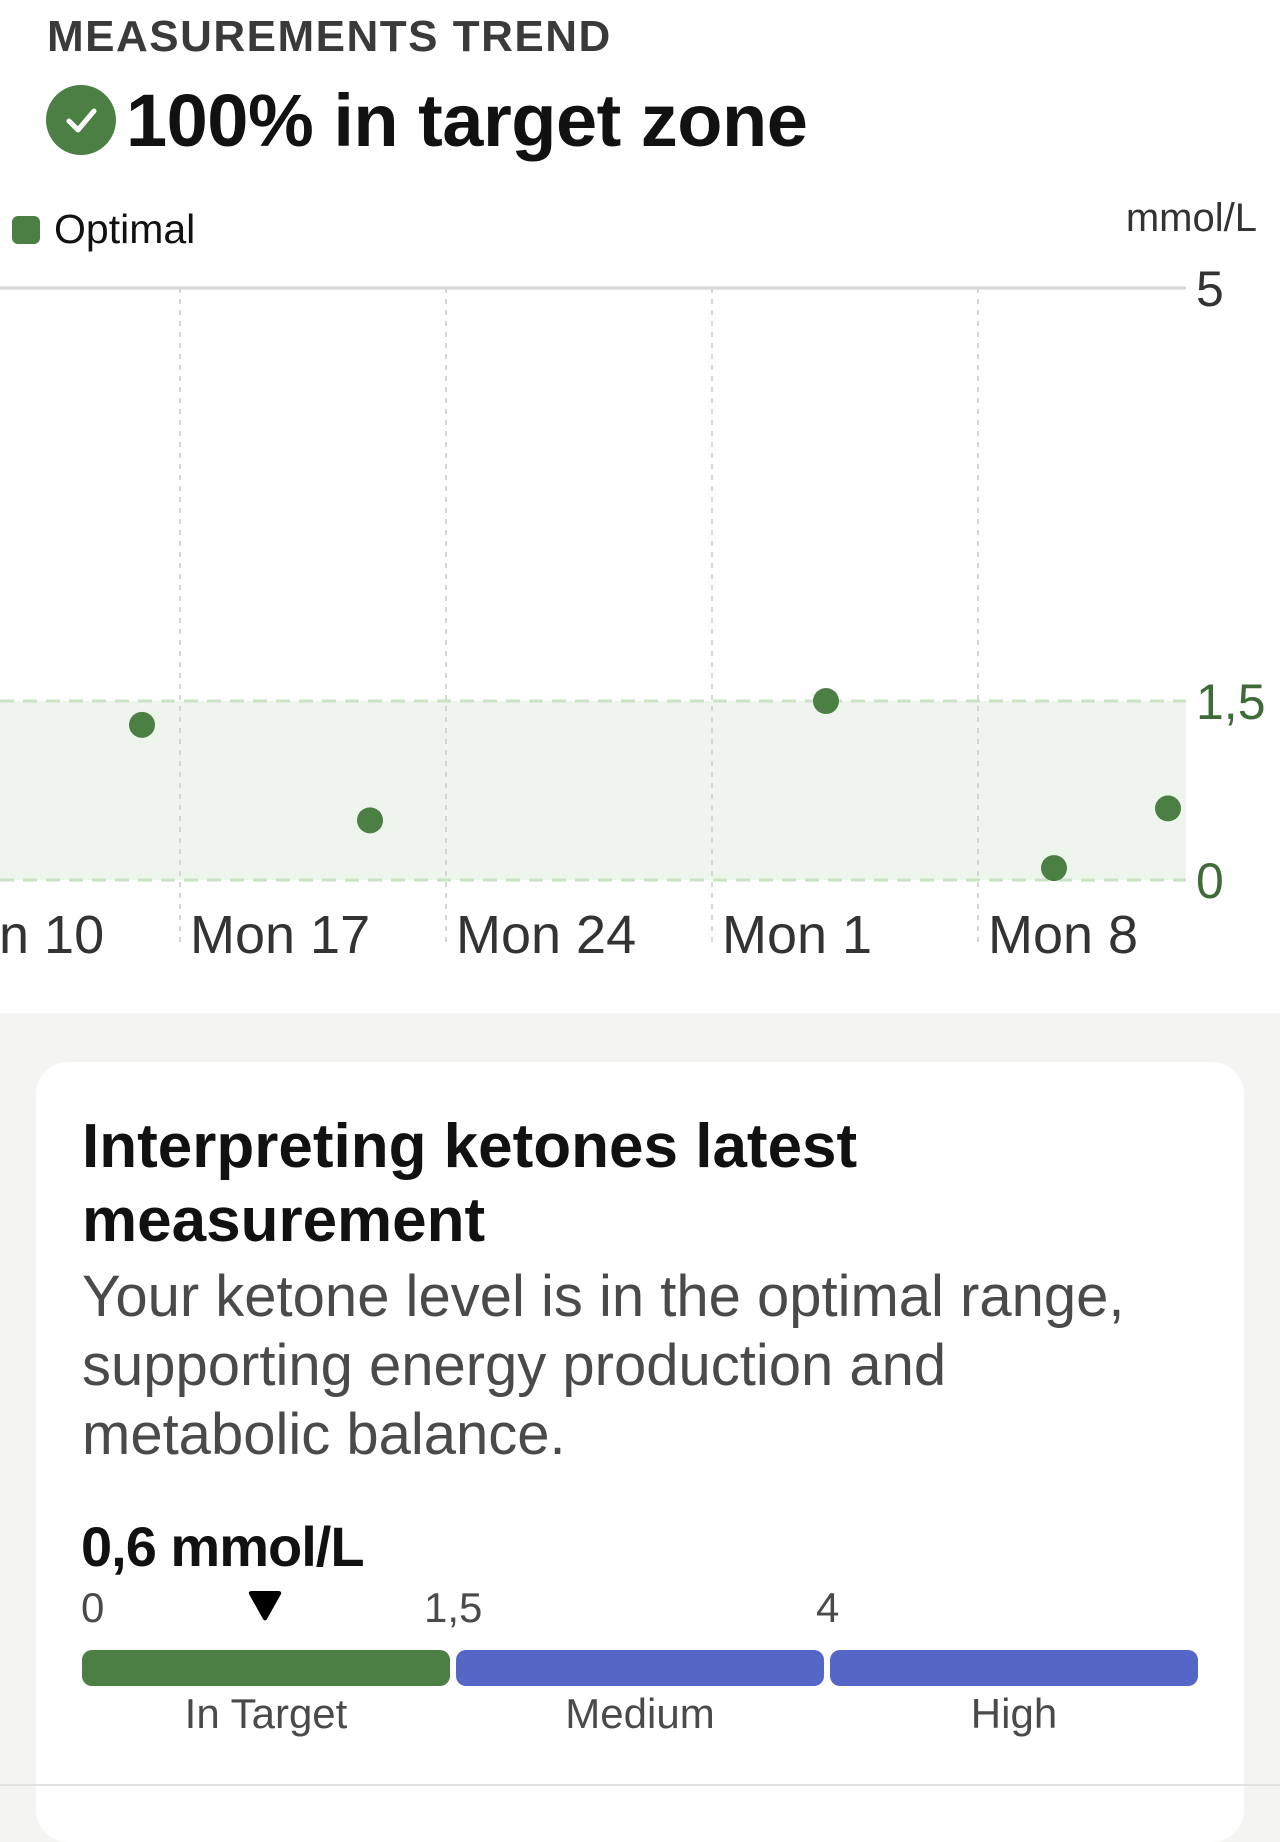 Image resolution: width=1280 pixels, height=1842 pixels. I want to click on chart-legend: Optimal, so click(103, 229).